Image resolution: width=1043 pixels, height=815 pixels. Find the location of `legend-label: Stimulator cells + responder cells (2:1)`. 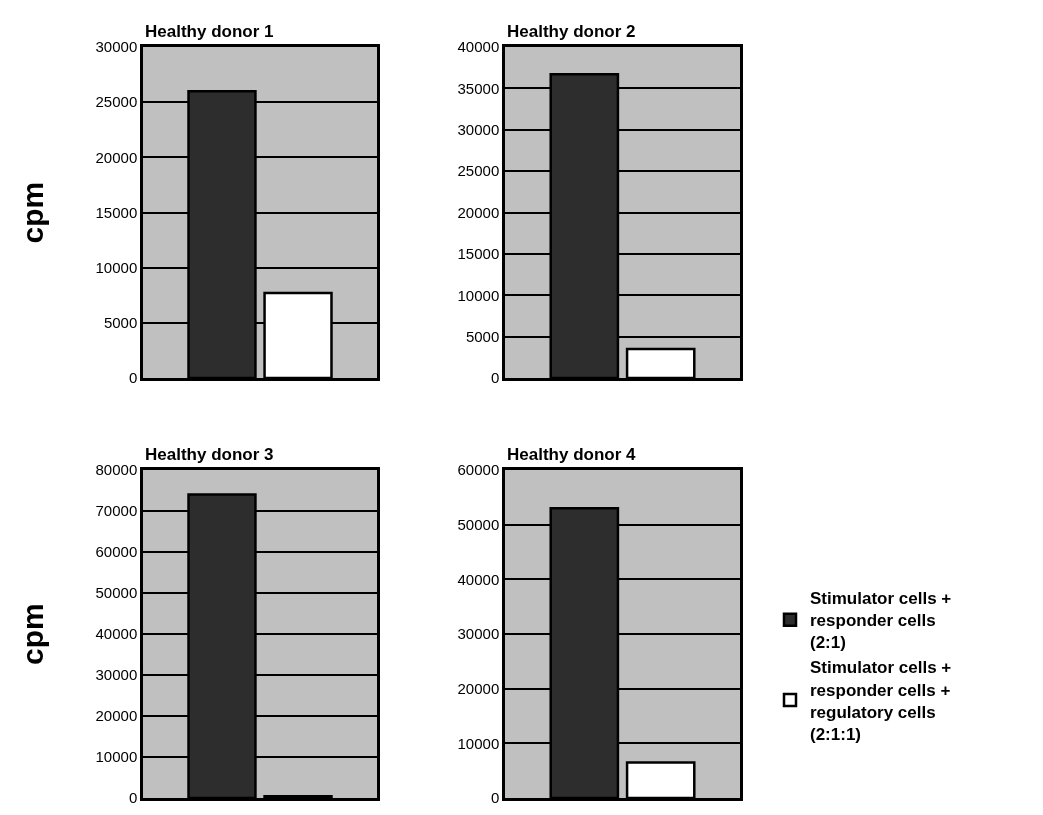

legend-label: Stimulator cells + responder cells (2:1) is located at coordinates (881, 621).